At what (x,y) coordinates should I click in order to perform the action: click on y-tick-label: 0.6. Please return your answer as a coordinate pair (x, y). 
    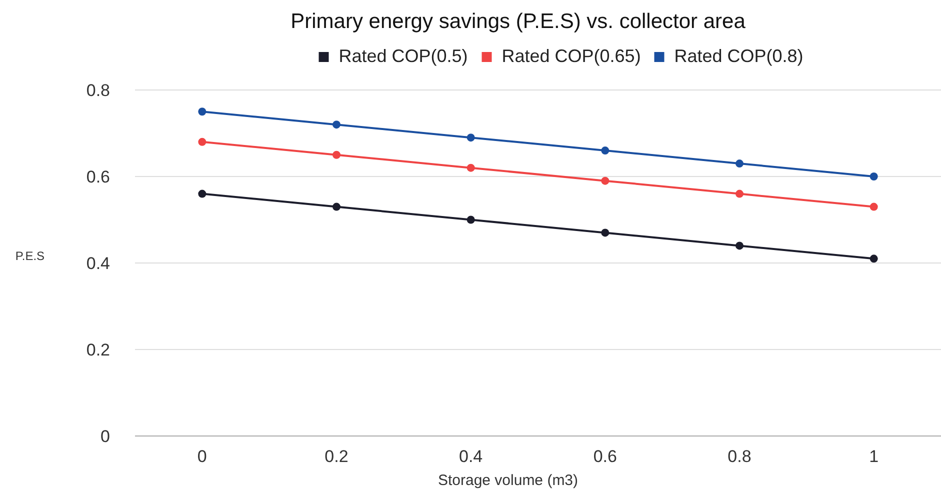
    Looking at the image, I should click on (98, 176).